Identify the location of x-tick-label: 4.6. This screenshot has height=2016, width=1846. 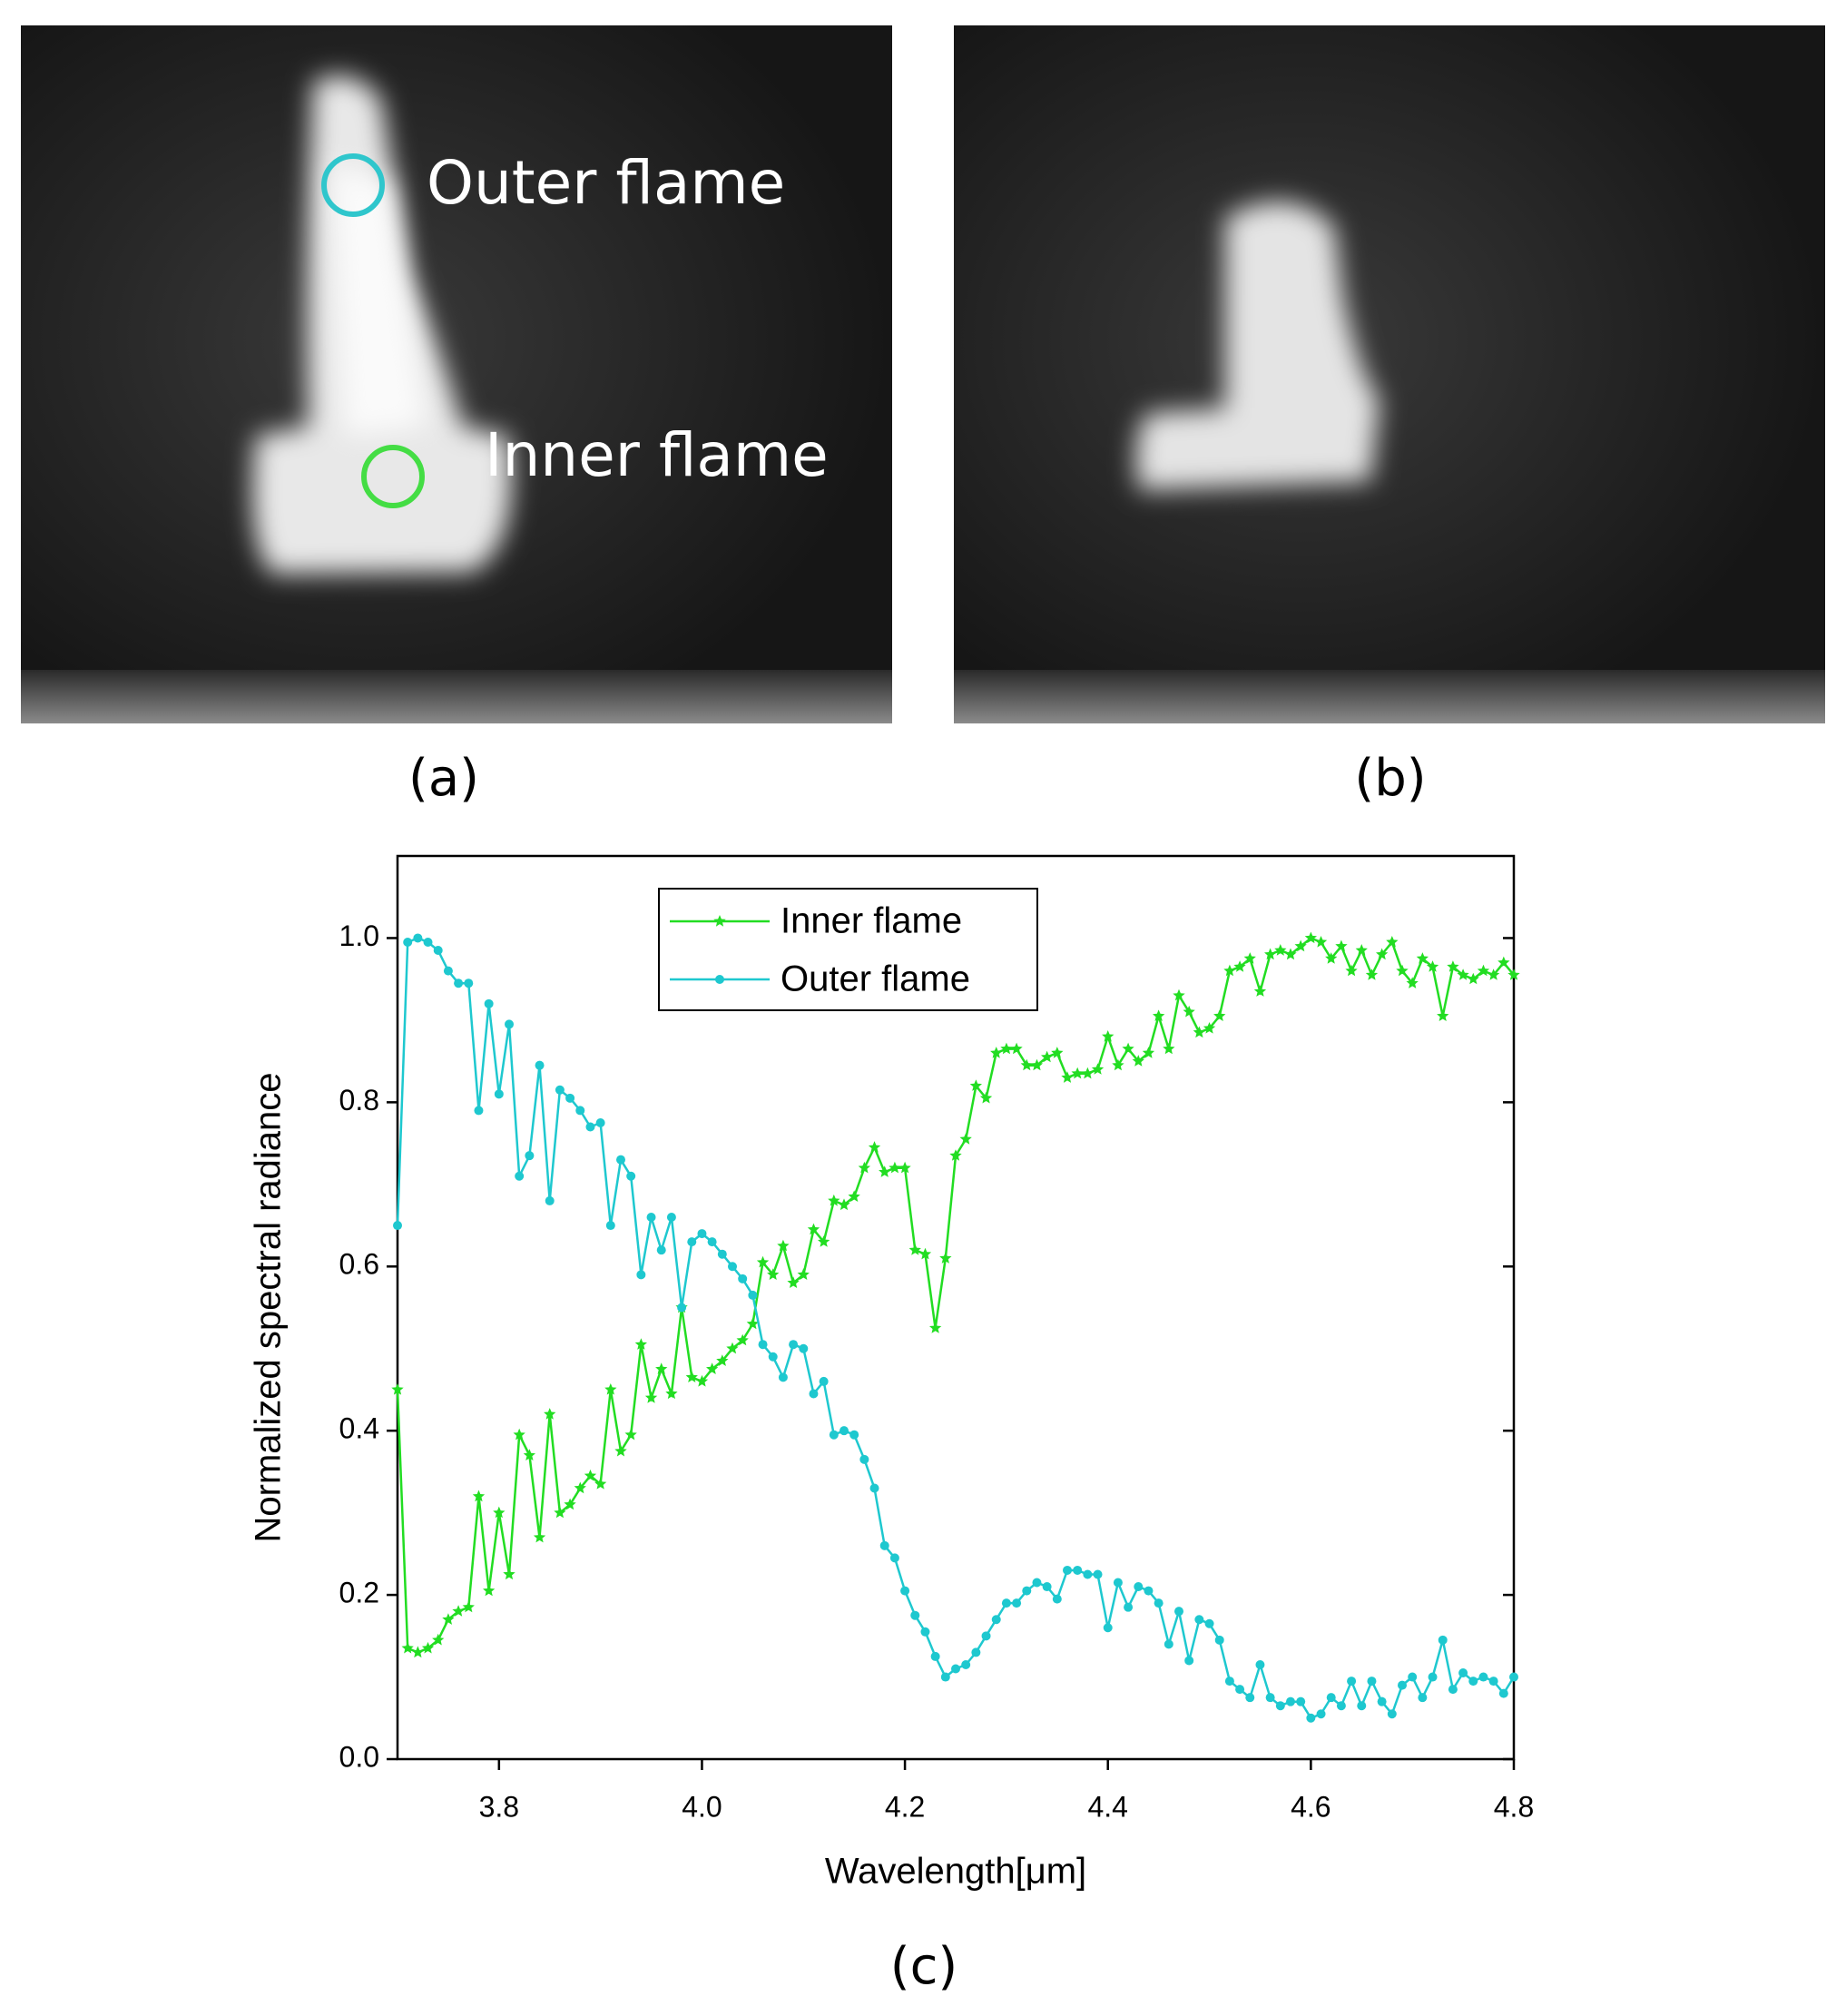
(1310, 1806).